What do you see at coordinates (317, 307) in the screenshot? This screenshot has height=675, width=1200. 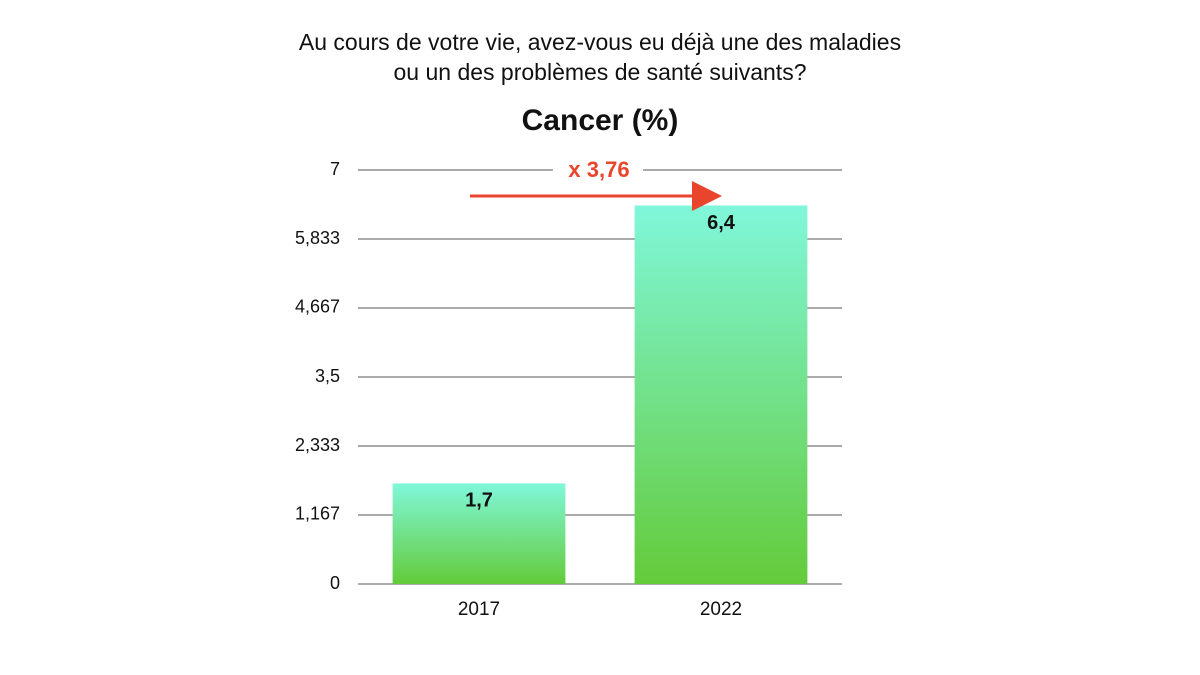 I see `y-tick-label: 4,667` at bounding box center [317, 307].